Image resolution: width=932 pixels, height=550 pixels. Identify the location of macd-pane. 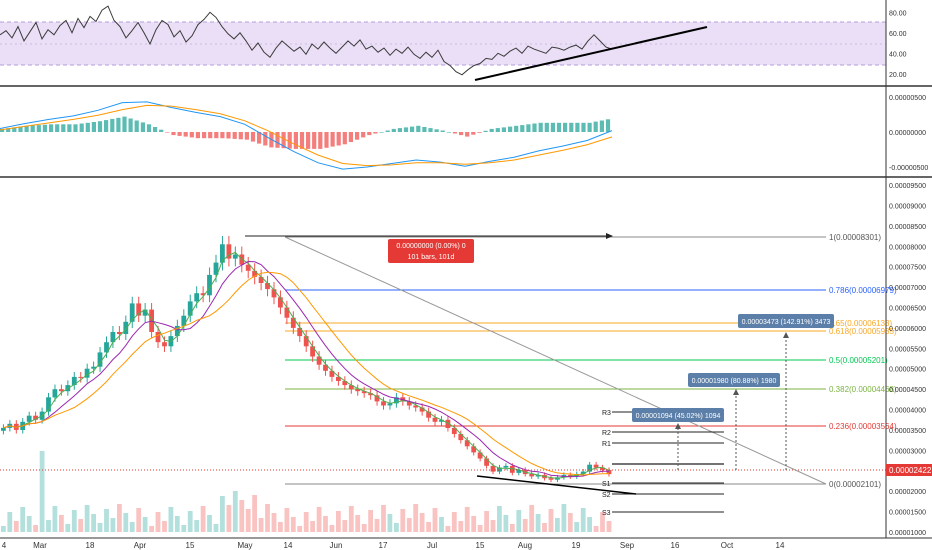
(306, 135).